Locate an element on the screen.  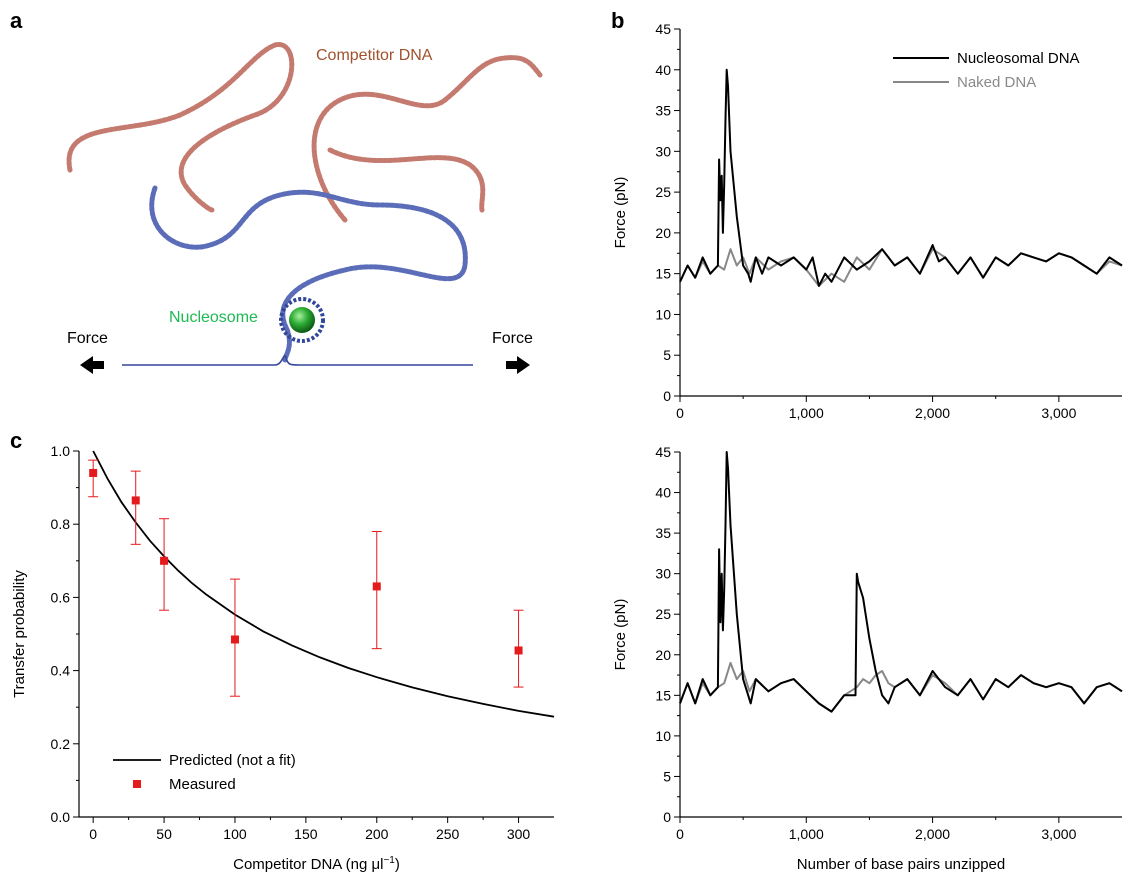
x-tick-label: 200 is located at coordinates (377, 834).